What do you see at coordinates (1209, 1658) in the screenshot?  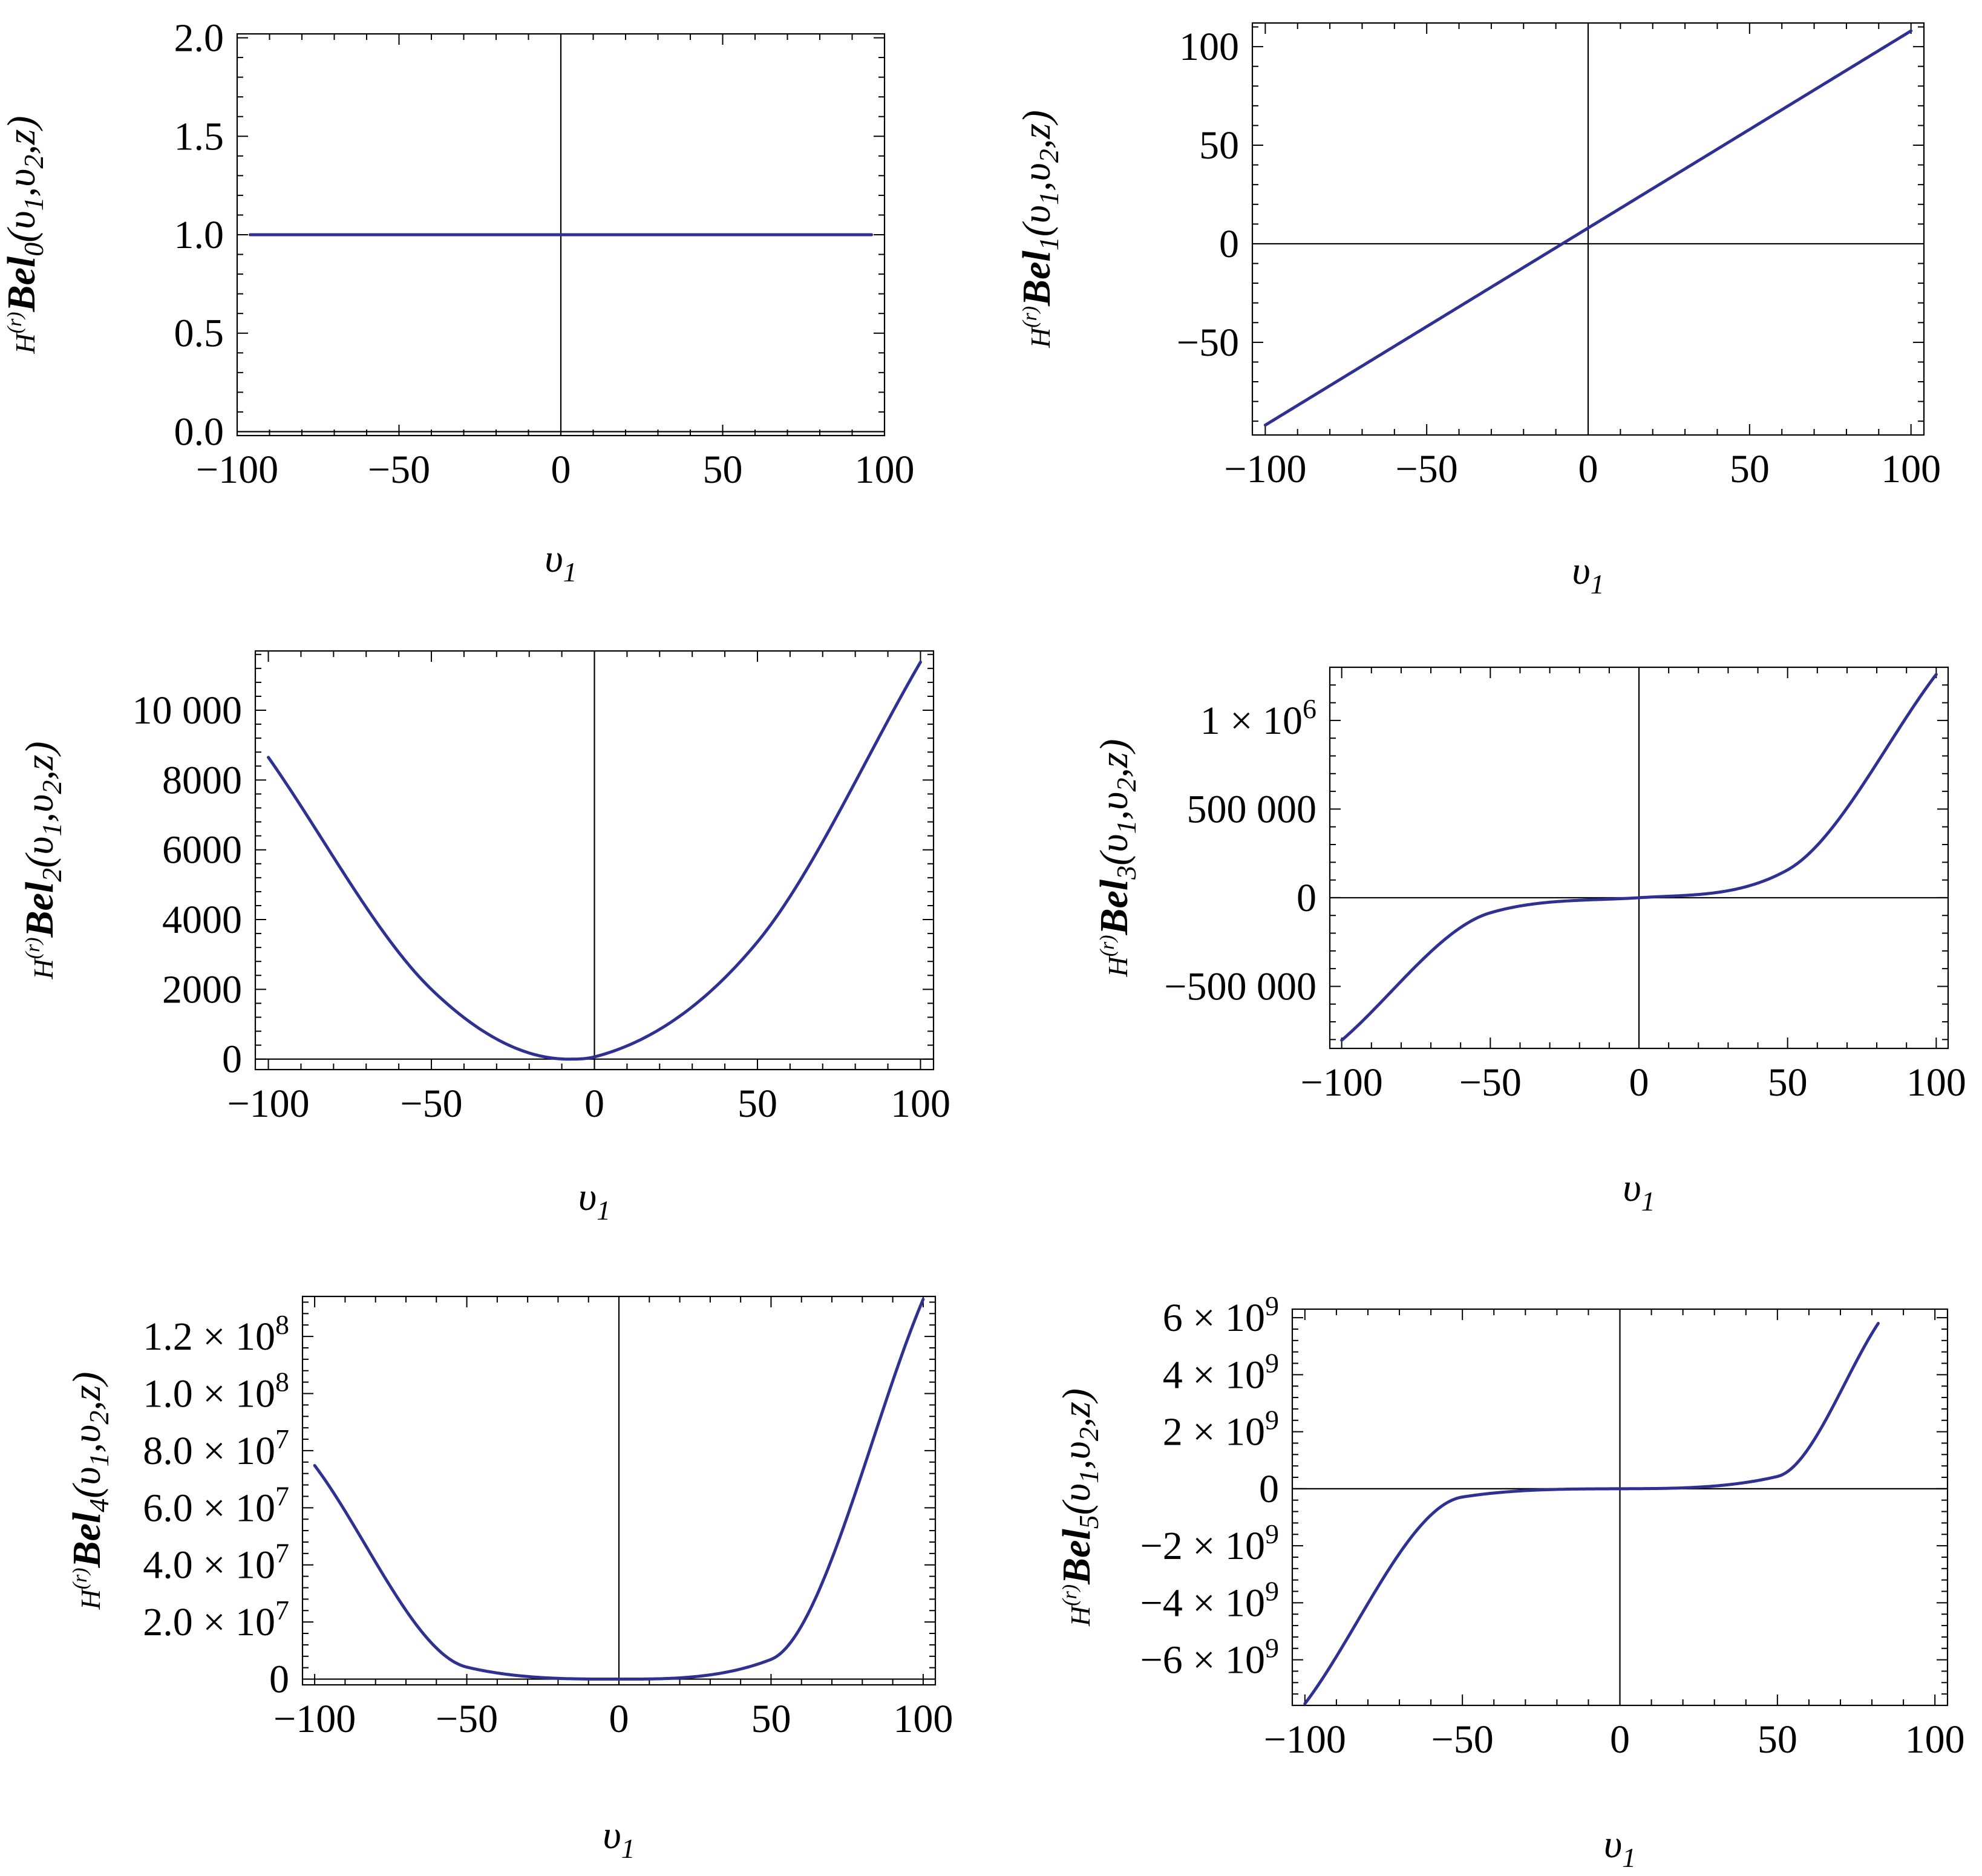 I see `y-tick-label: −6 × 10⁹` at bounding box center [1209, 1658].